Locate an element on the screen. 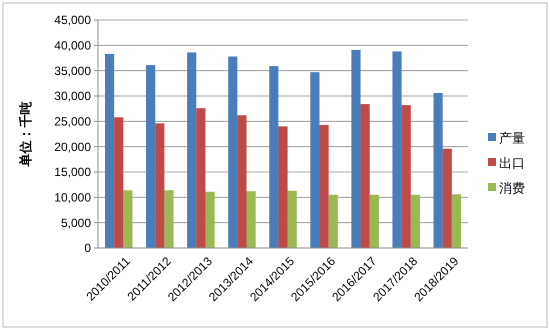  y-tick-label: 0 is located at coordinates (88, 248).